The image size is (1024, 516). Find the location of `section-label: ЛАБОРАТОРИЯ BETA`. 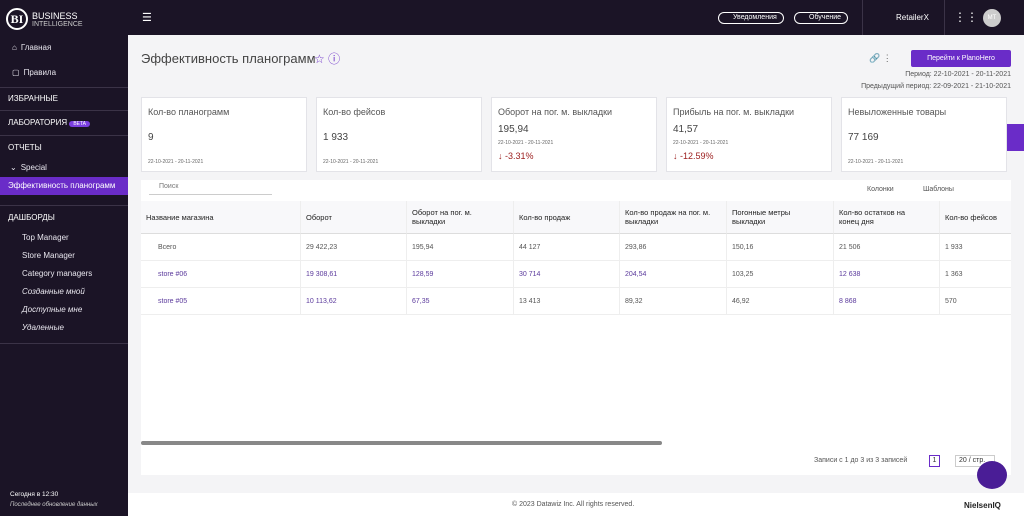

section-label: ЛАБОРАТОРИЯ BETA is located at coordinates (49, 122).